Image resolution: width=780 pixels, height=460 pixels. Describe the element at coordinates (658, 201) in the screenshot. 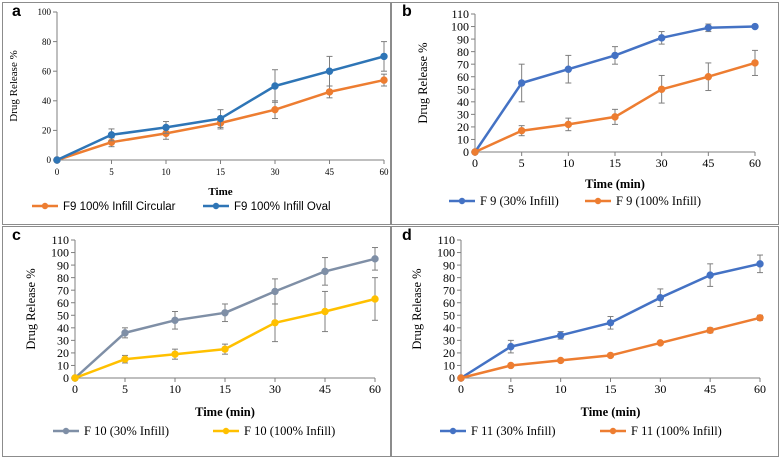

I see `legend-label: F 9 (100% Infill)` at that location.